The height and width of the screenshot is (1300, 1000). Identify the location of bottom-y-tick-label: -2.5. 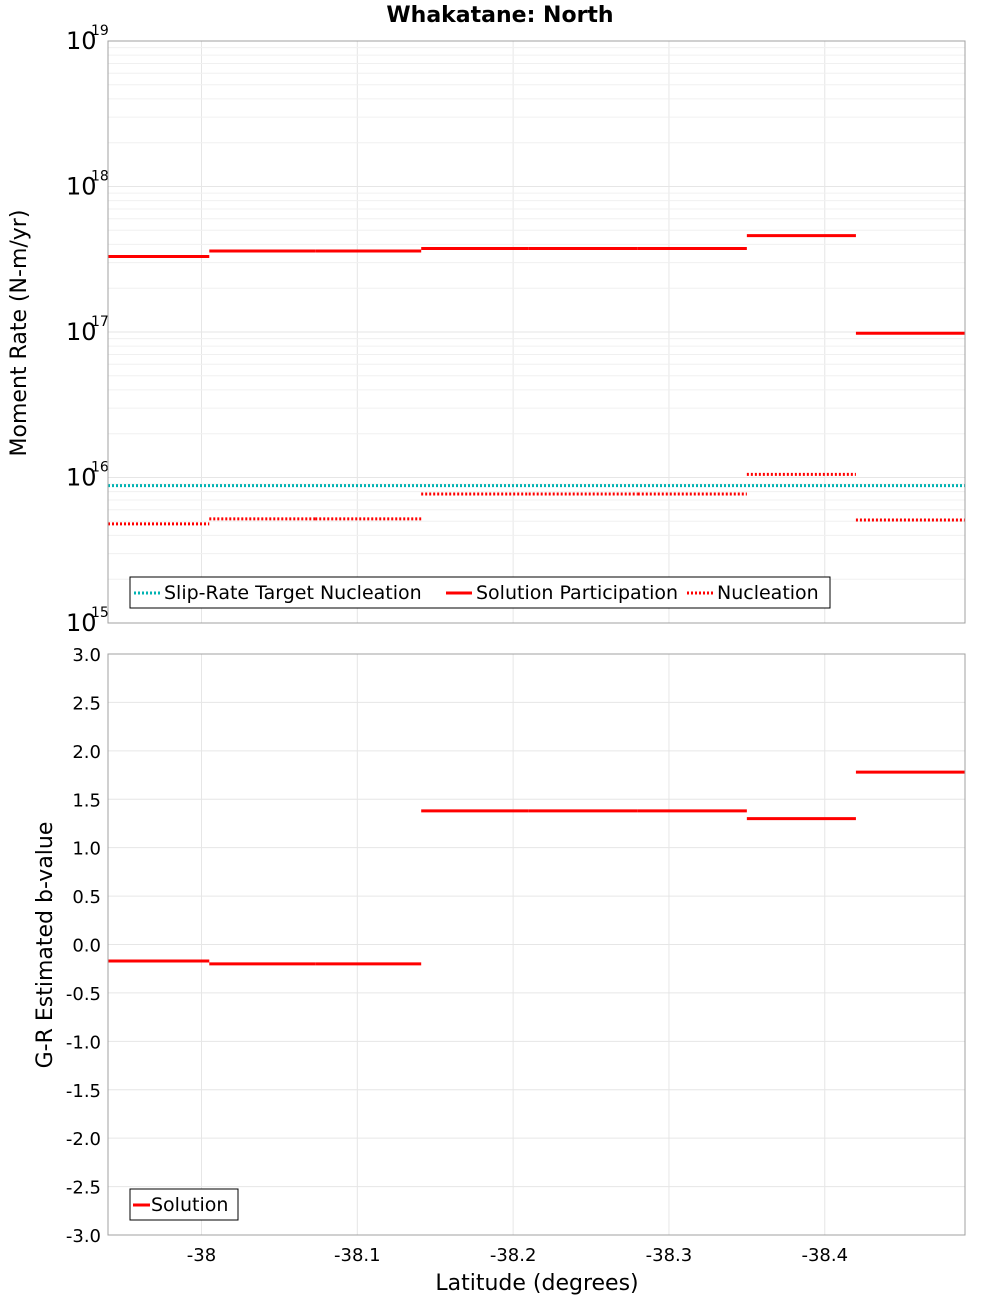
(83, 1188).